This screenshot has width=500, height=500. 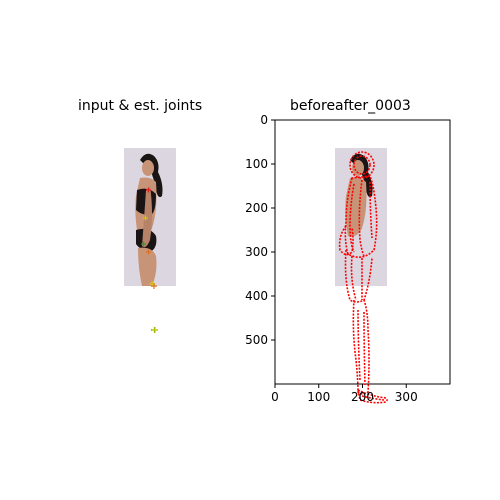 I want to click on x-tick-label: 100, so click(x=318, y=397).